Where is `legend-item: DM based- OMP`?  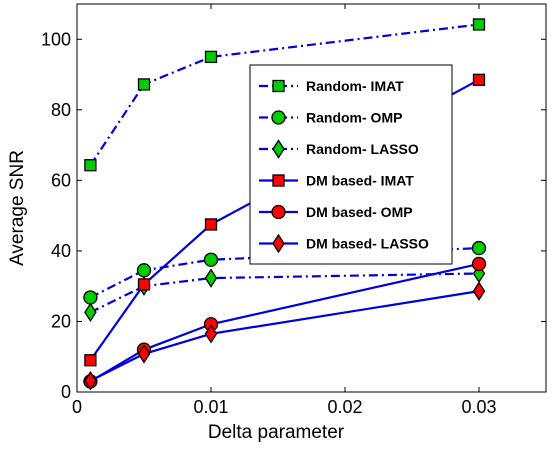 legend-item: DM based- OMP is located at coordinates (336, 212).